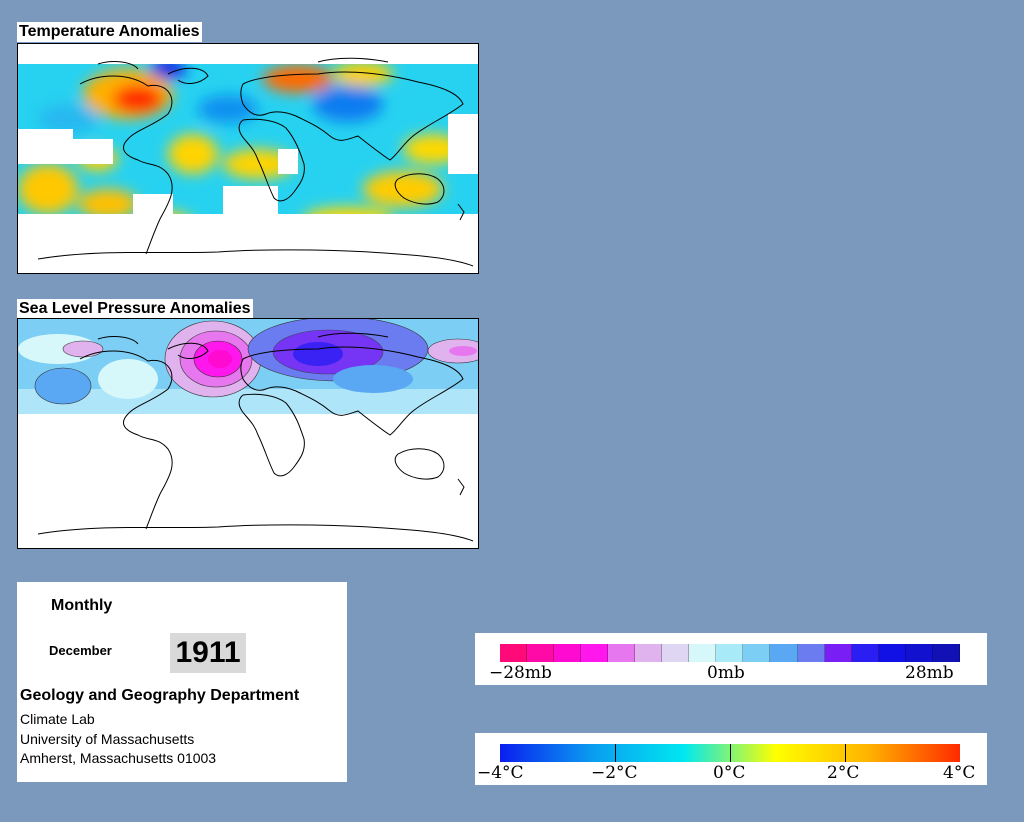  What do you see at coordinates (57, 719) in the screenshot?
I see `lab-name: Climate Lab` at bounding box center [57, 719].